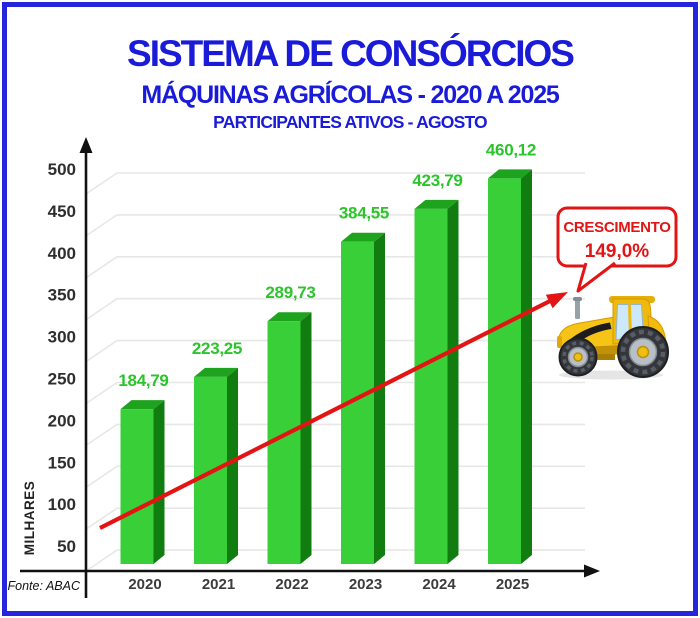  I want to click on y-tick-300: 300, so click(62, 337).